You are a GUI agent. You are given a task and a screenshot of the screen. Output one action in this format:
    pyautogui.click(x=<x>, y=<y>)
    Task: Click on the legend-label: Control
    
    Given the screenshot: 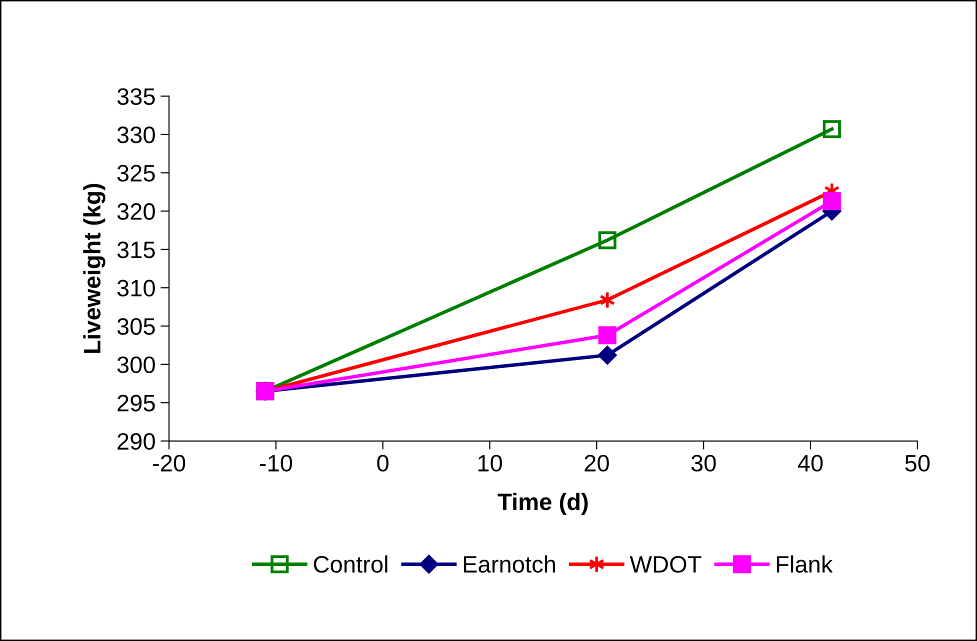 What is the action you would take?
    pyautogui.click(x=351, y=564)
    